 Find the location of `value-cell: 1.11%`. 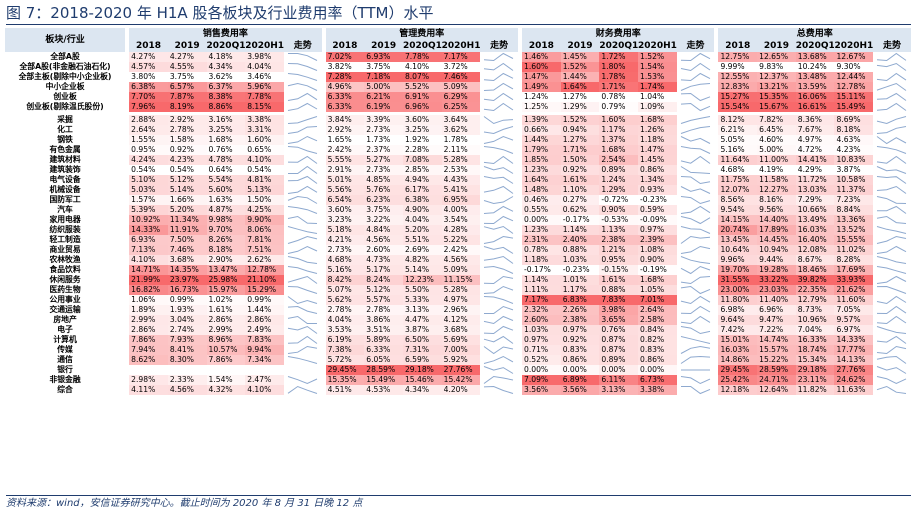

value-cell: 1.11% is located at coordinates (541, 290).